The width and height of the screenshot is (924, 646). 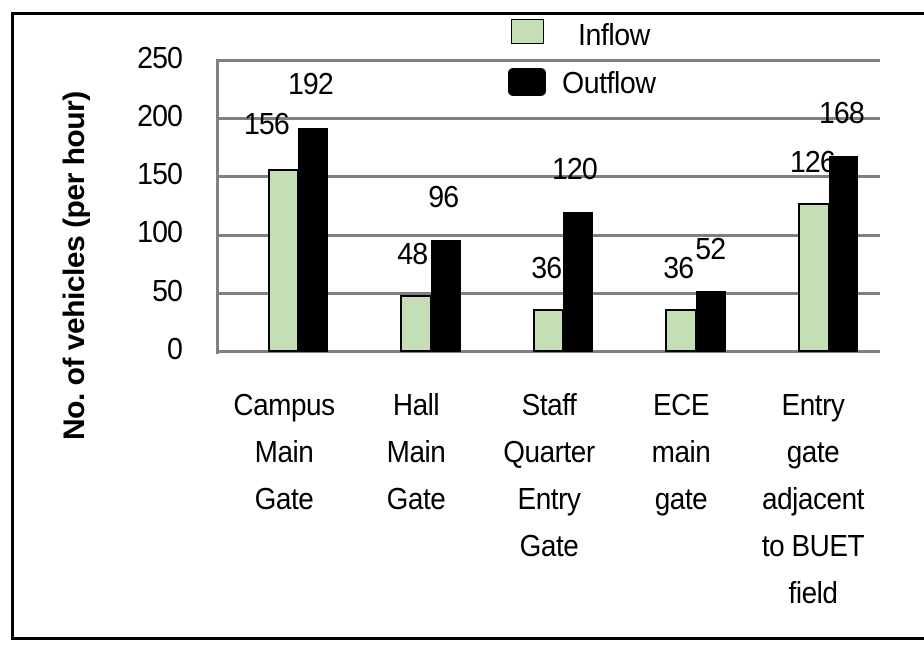 I want to click on category-line: field, so click(x=813, y=592).